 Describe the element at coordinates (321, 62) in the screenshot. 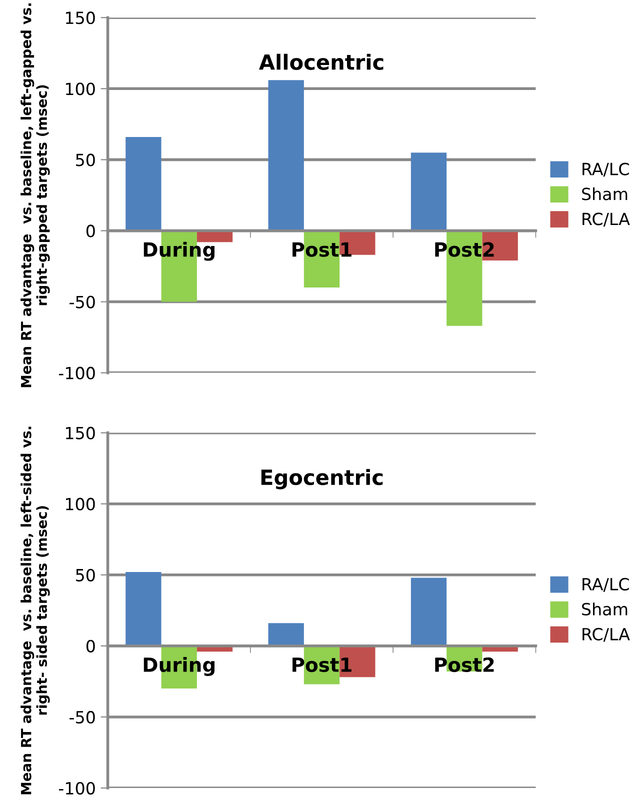

I see `text: Allocentric` at that location.